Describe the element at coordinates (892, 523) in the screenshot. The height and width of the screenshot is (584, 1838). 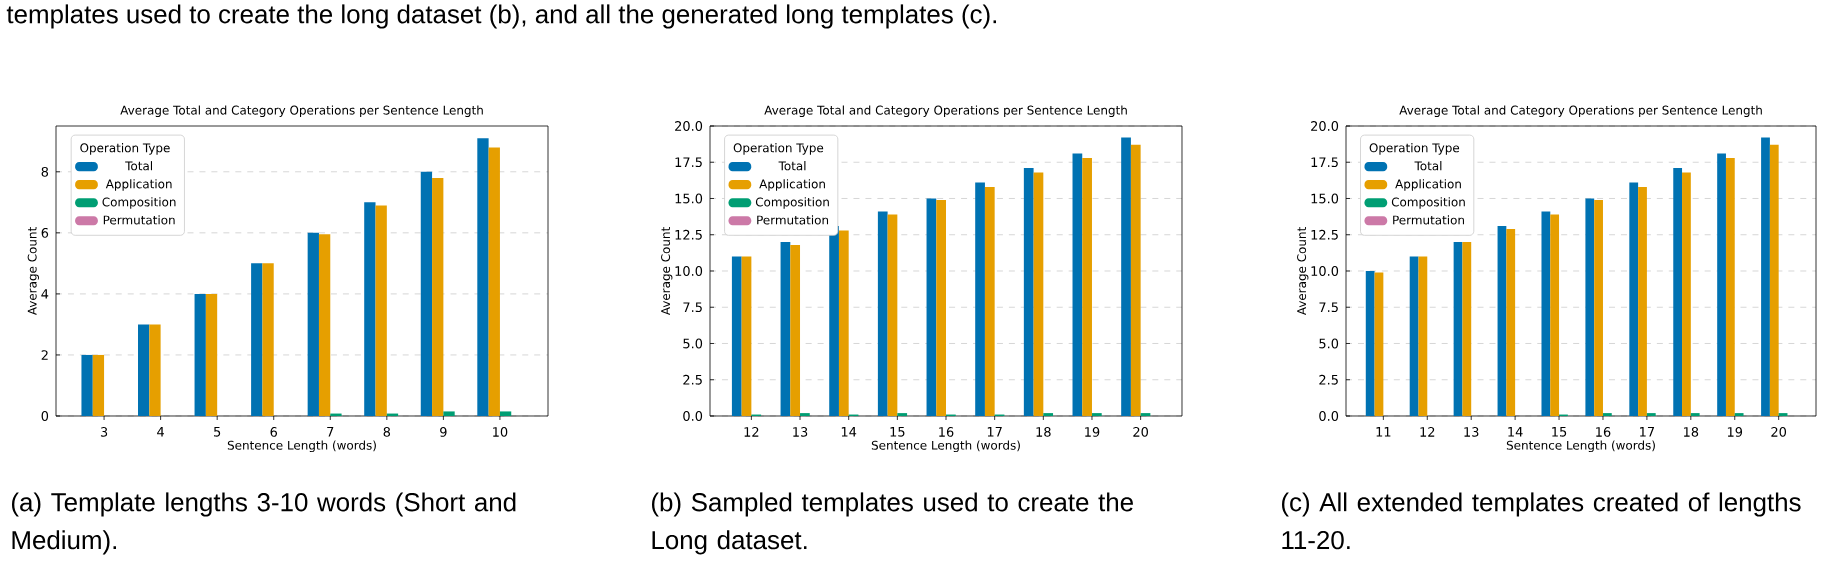
I see `text: (b) Sampled templates used to create the Long dataset.` at that location.